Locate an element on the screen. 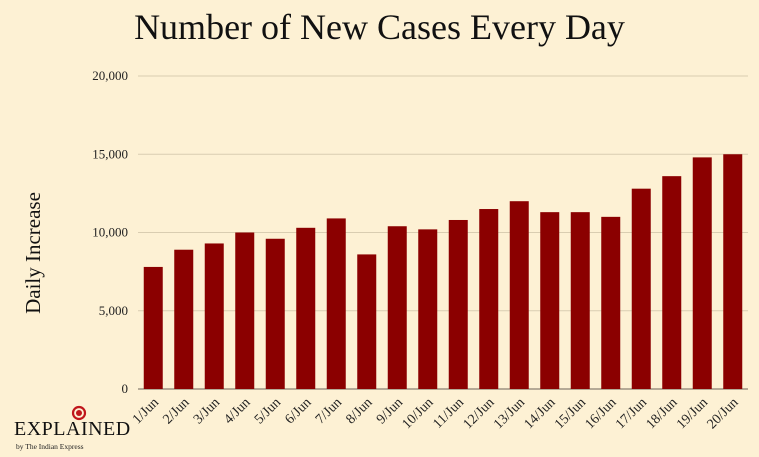  x-tick-label: 7/Jun is located at coordinates (329, 411).